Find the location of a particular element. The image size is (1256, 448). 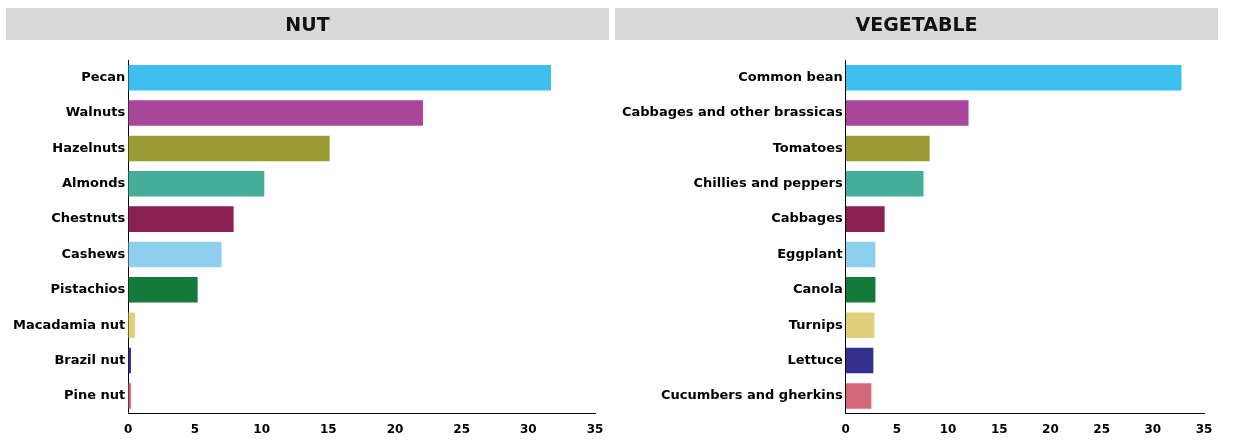

chart-title: NUT is located at coordinates (307, 24).